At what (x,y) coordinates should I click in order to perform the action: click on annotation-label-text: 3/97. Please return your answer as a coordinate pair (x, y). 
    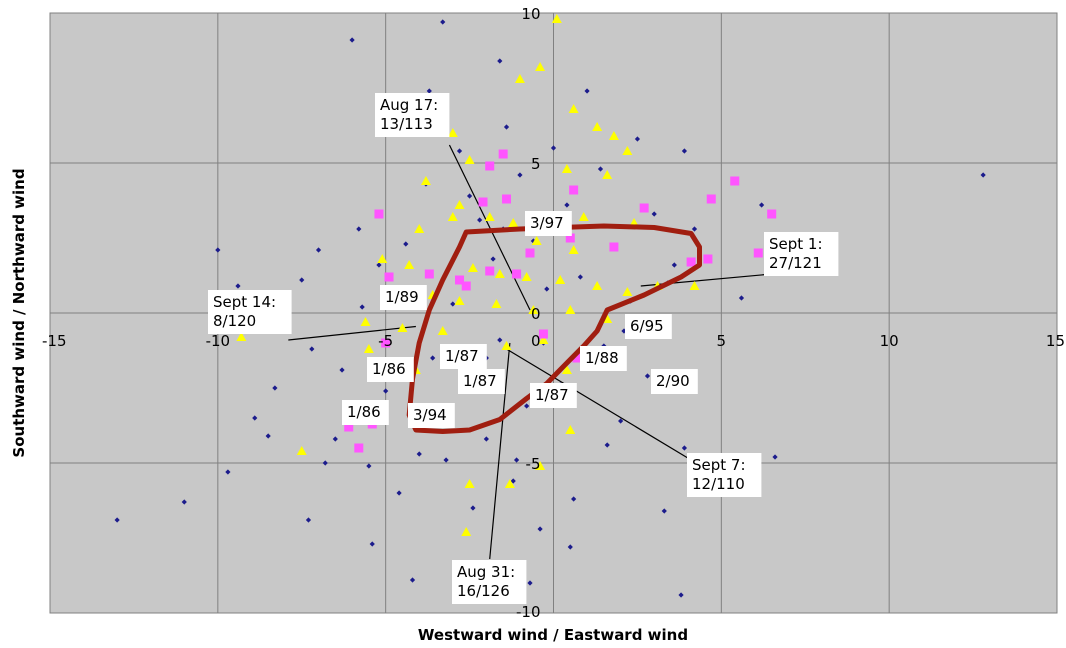
    Looking at the image, I should click on (547, 223).